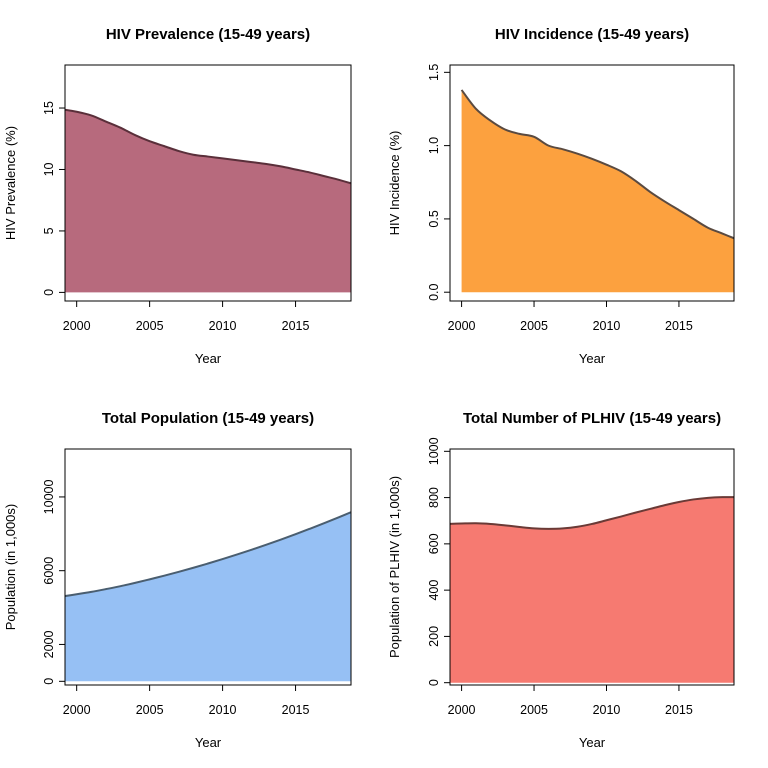 The height and width of the screenshot is (768, 768). Describe the element at coordinates (434, 543) in the screenshot. I see `y-tick-label: 600` at that location.